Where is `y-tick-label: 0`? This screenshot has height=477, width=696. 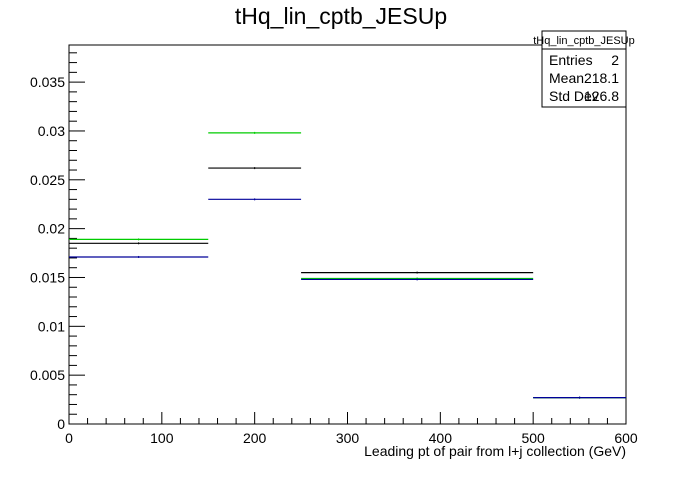
y-tick-label: 0 is located at coordinates (61, 424).